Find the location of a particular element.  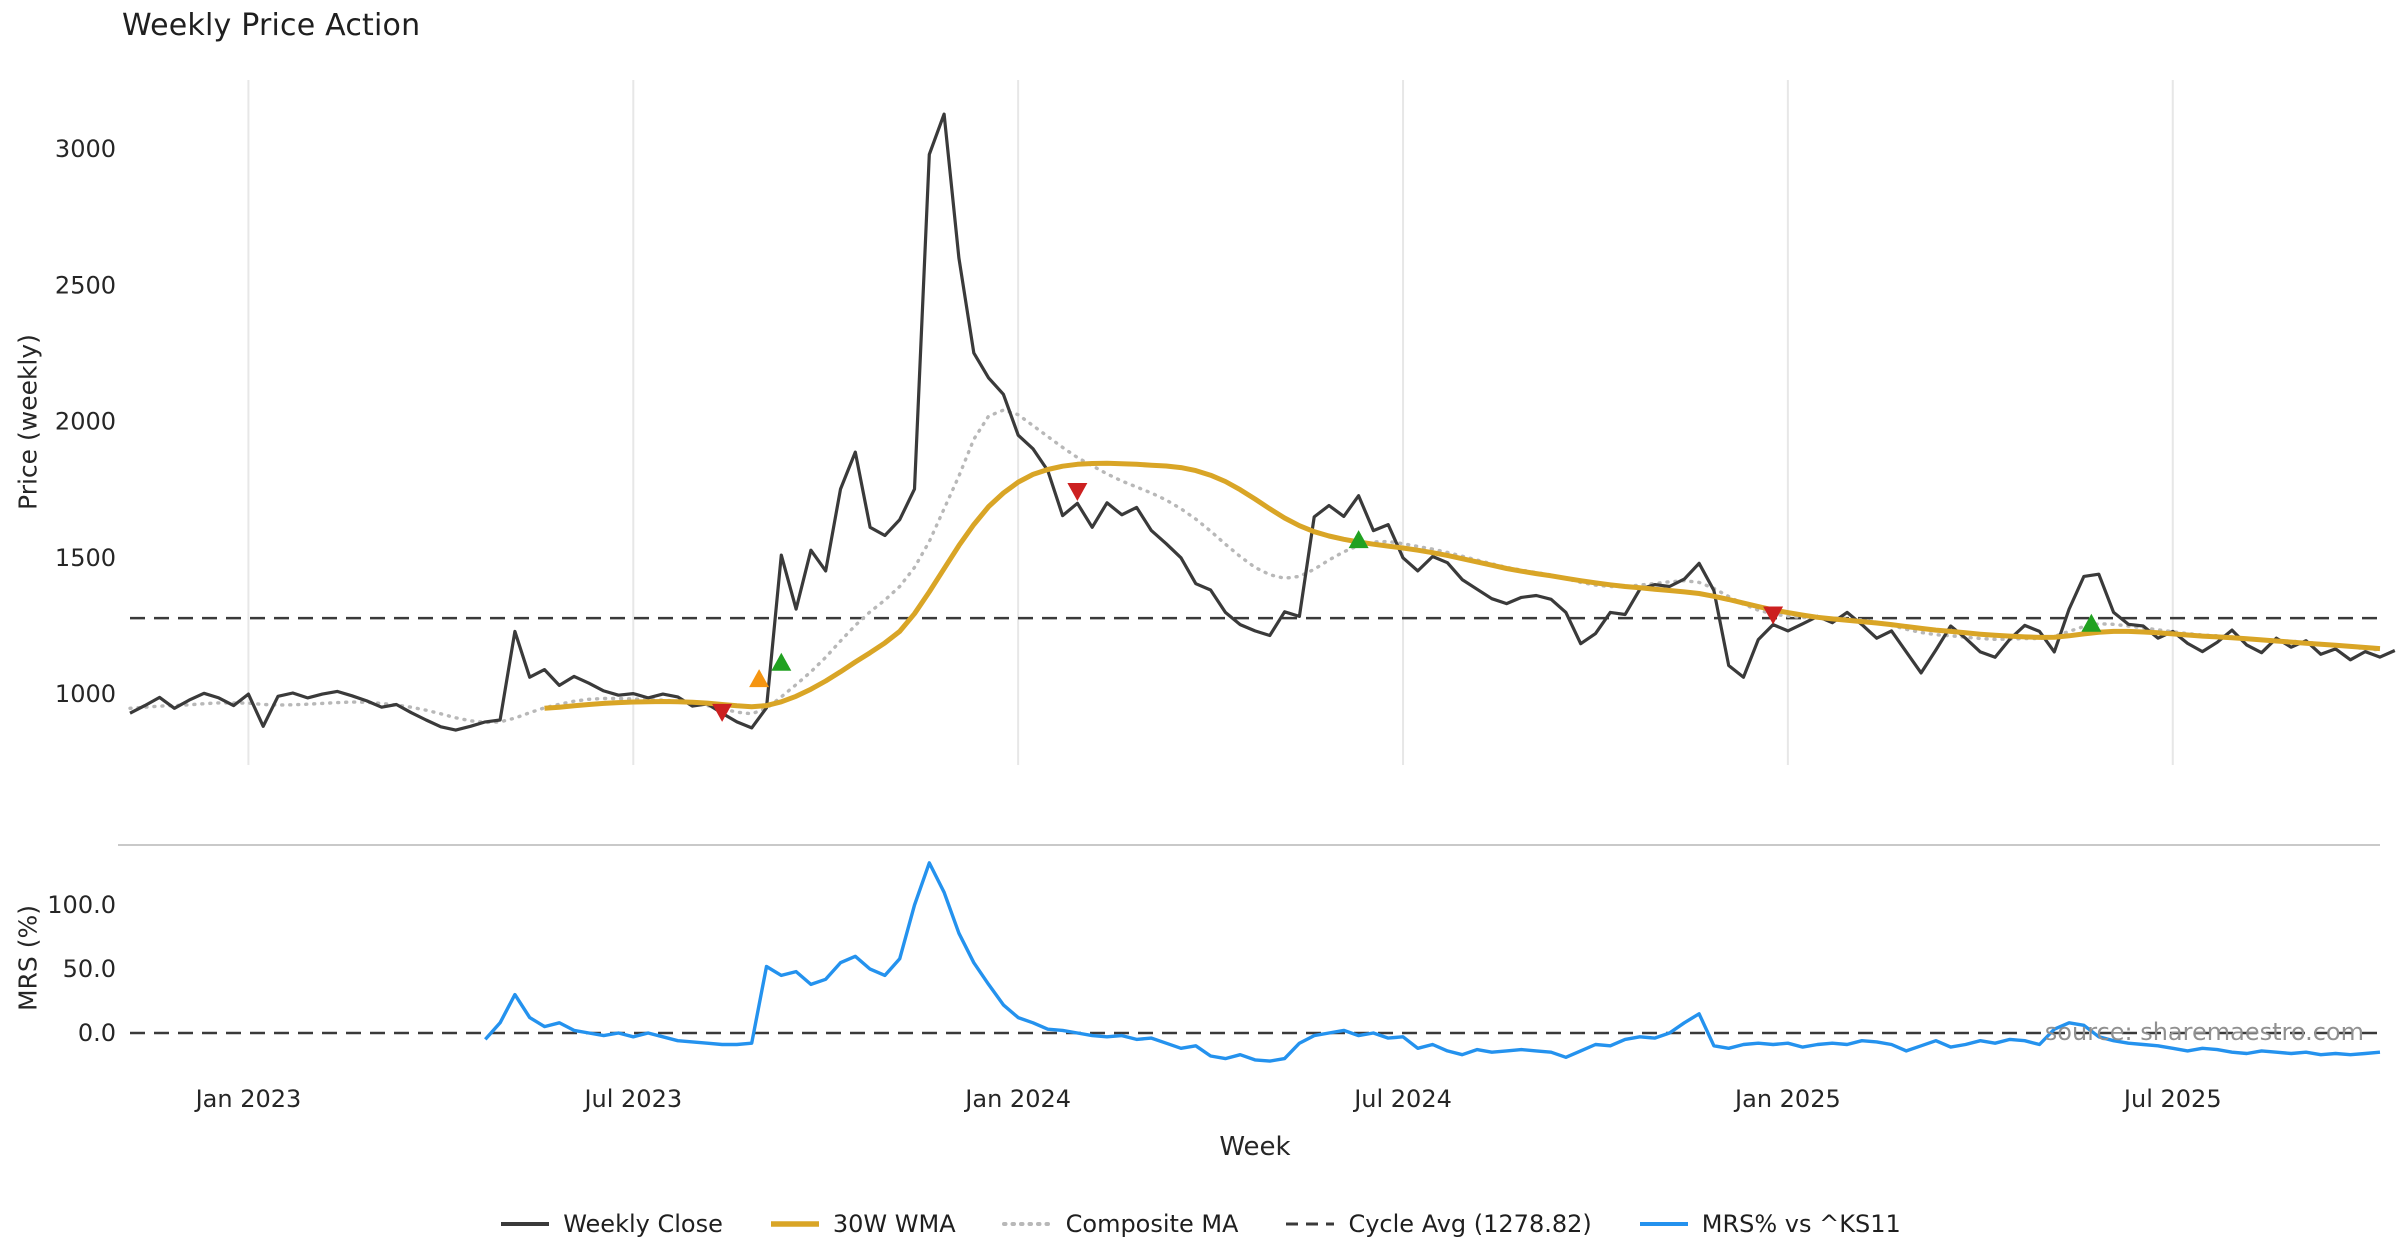

y-tick-label: 0.0 is located at coordinates (97, 1033).